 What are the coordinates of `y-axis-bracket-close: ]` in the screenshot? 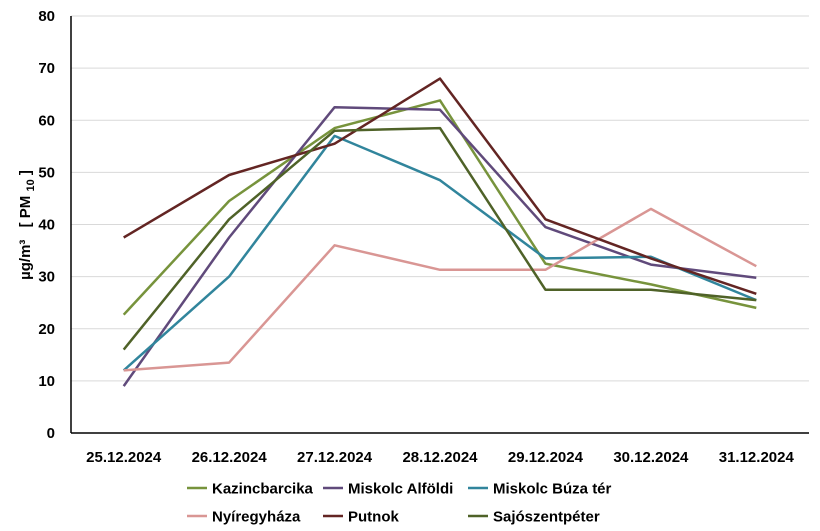 It's located at (25, 172).